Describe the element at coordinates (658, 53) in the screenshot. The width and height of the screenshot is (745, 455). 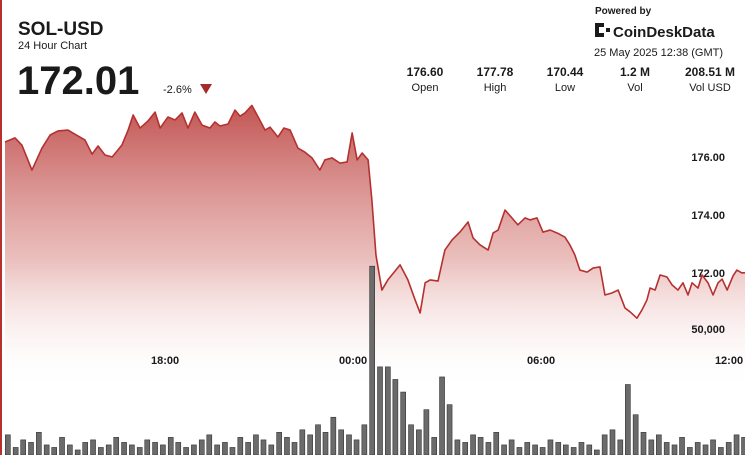
I see `timestamp: 25 May 2025 12:38 (GMT)` at that location.